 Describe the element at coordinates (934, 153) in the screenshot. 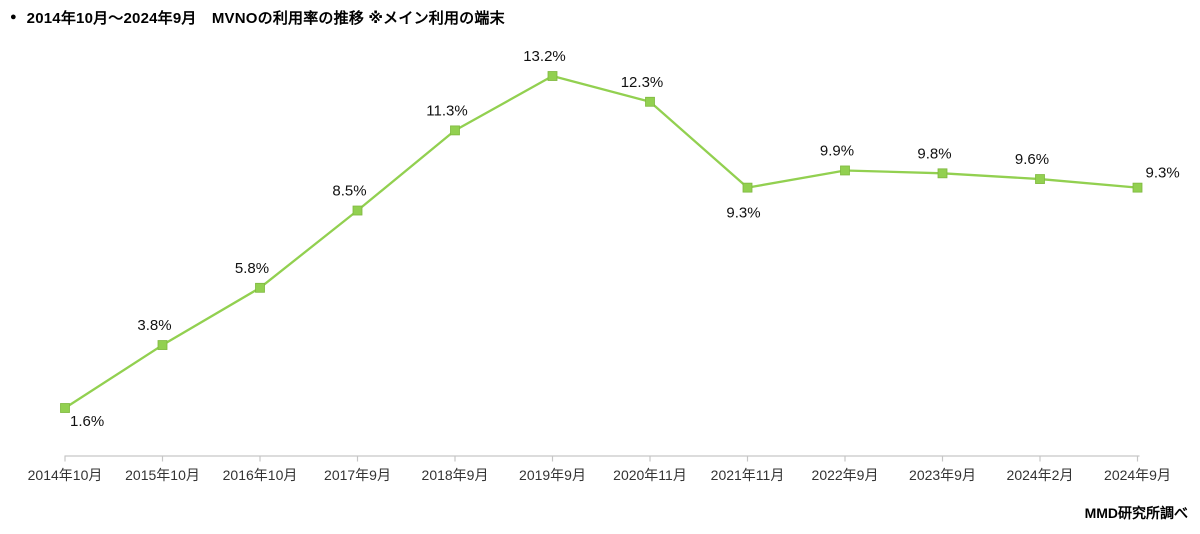

I see `data-label: 9.8%` at that location.